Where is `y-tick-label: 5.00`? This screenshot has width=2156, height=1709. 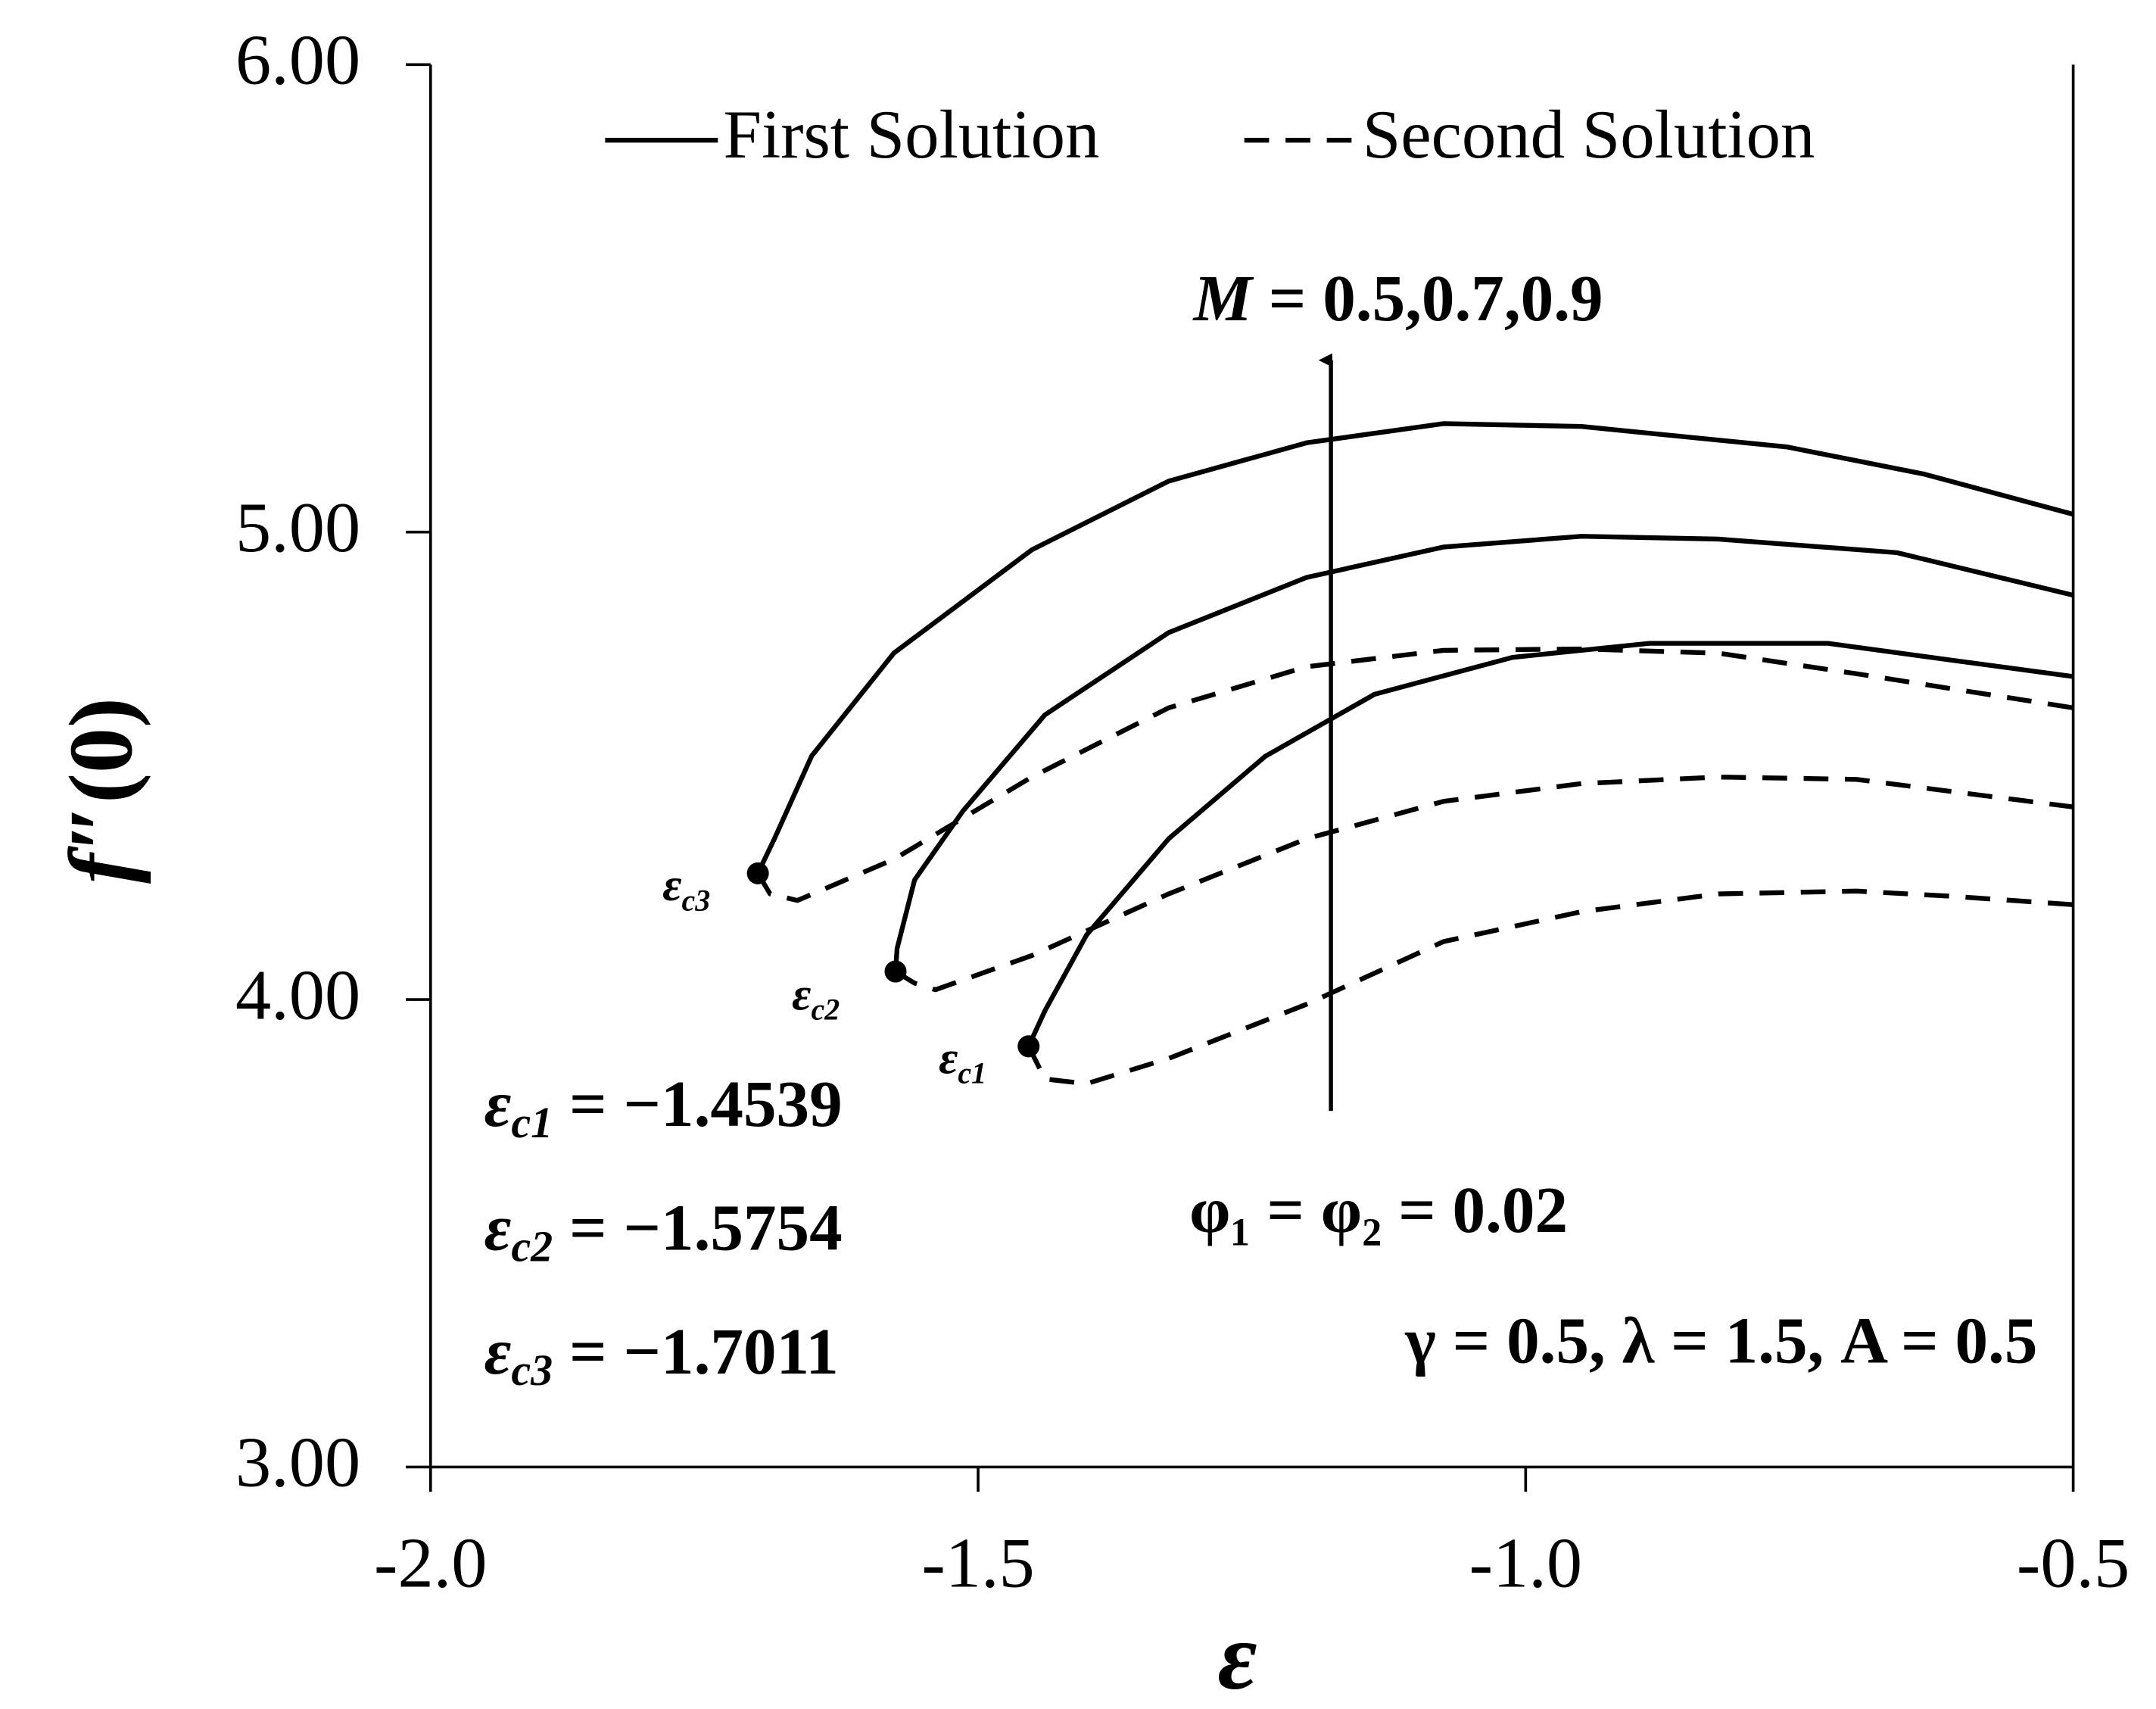
y-tick-label: 5.00 is located at coordinates (297, 527).